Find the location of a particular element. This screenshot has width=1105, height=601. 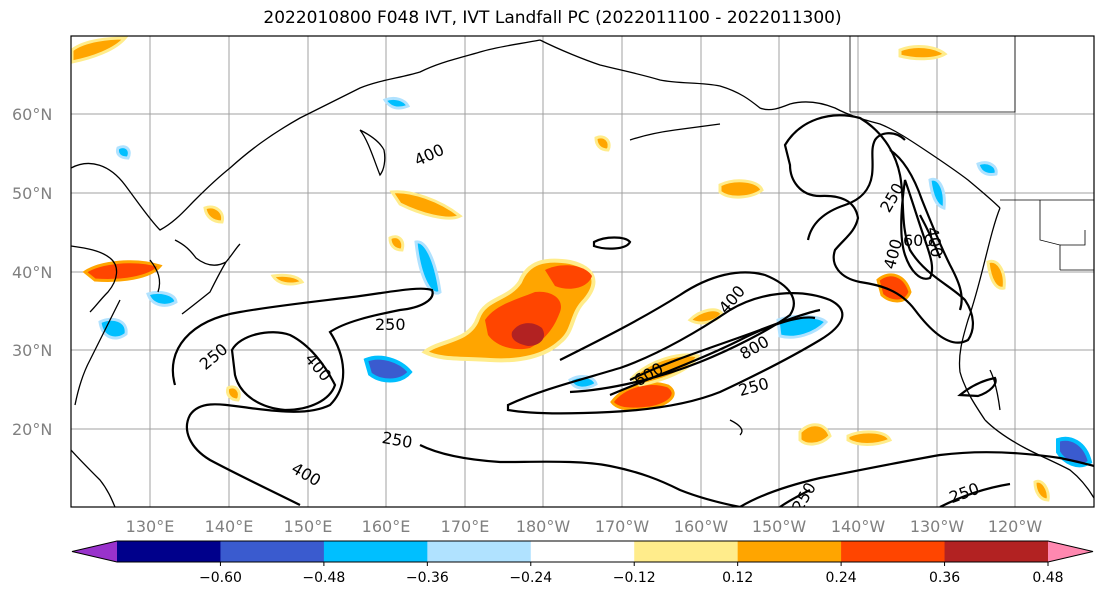

lon-label: 160°E is located at coordinates (386, 526).